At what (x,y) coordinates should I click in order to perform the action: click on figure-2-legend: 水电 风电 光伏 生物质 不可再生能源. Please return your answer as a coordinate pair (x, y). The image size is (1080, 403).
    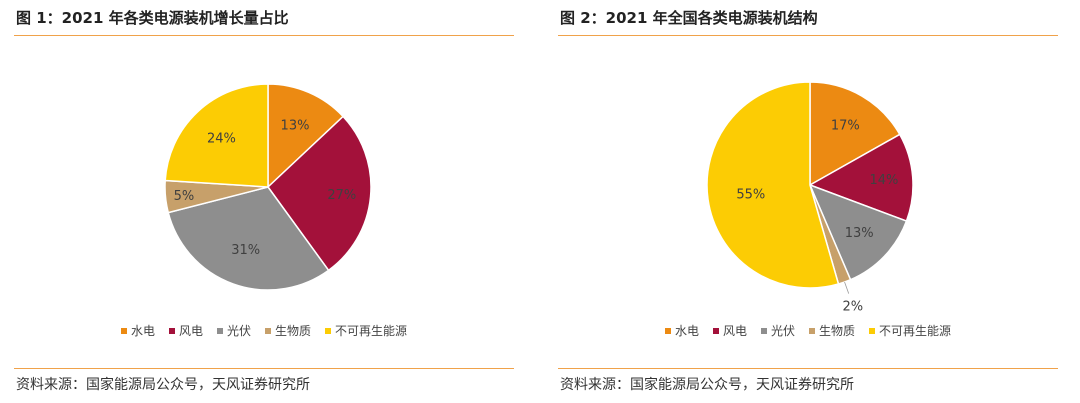
    Looking at the image, I should click on (808, 330).